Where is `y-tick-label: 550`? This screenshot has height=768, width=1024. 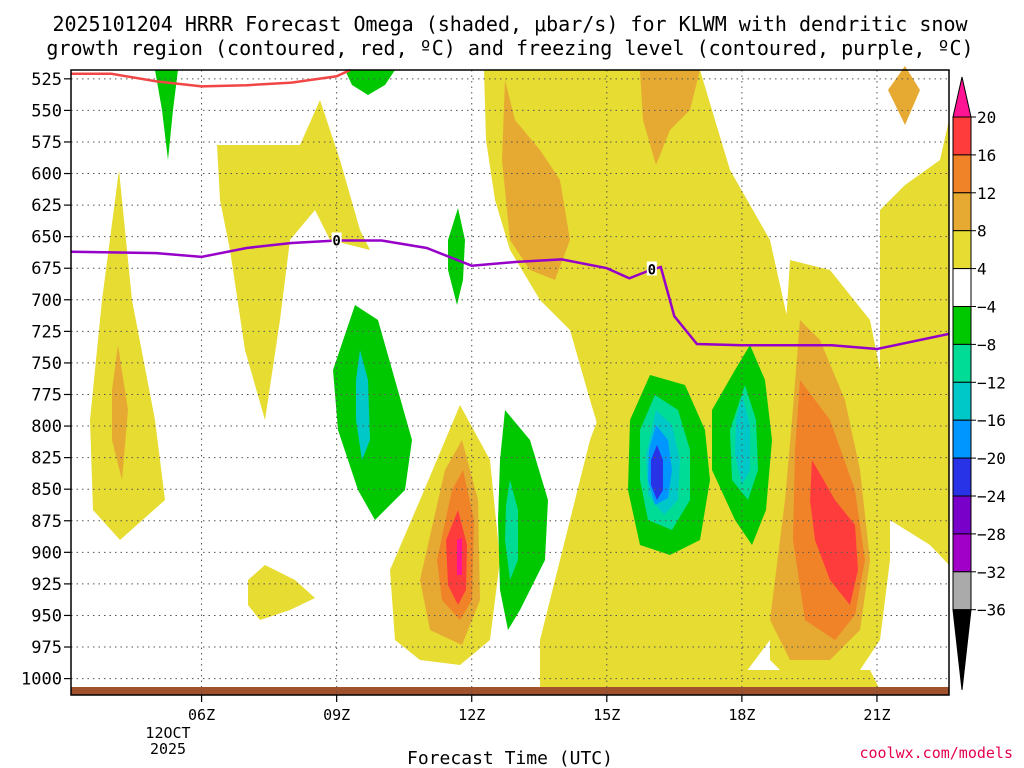 y-tick-label: 550 is located at coordinates (46, 111).